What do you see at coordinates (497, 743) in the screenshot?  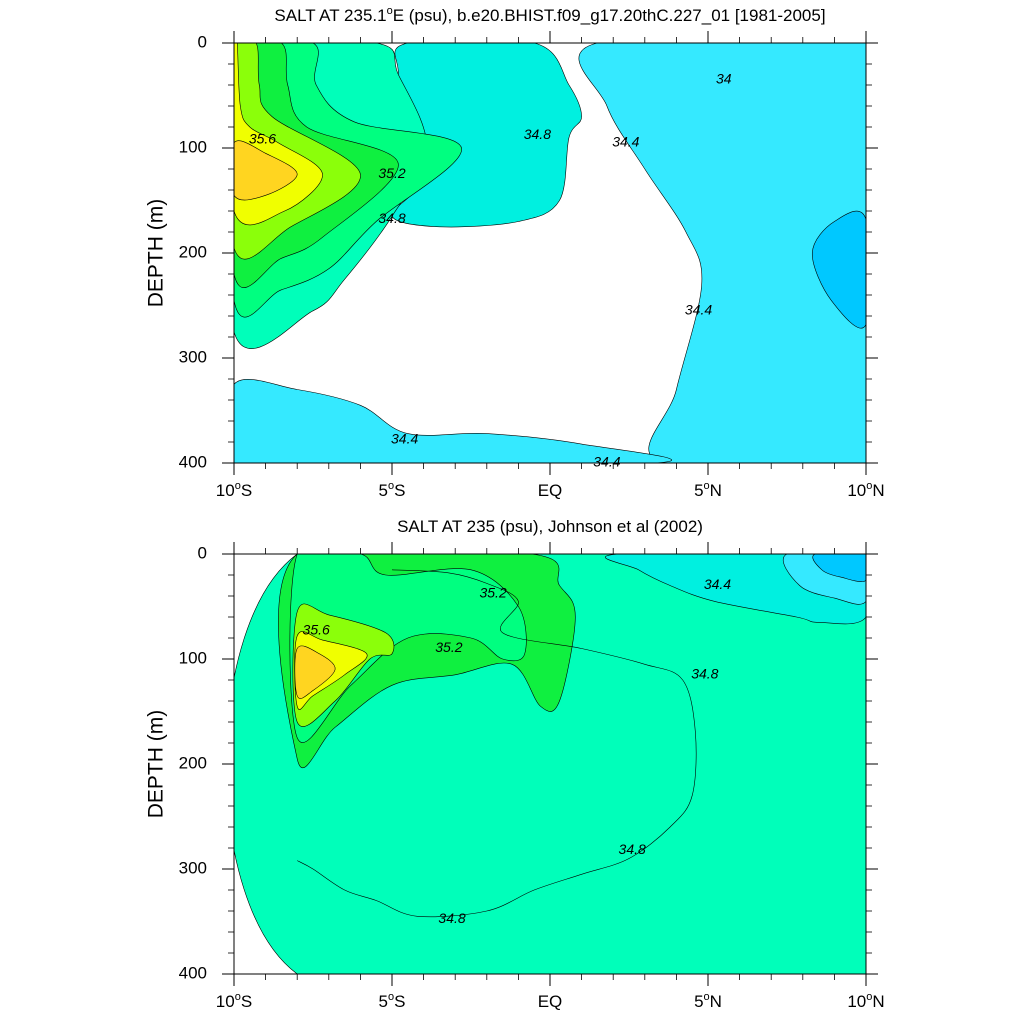 I see `contour-line` at bounding box center [497, 743].